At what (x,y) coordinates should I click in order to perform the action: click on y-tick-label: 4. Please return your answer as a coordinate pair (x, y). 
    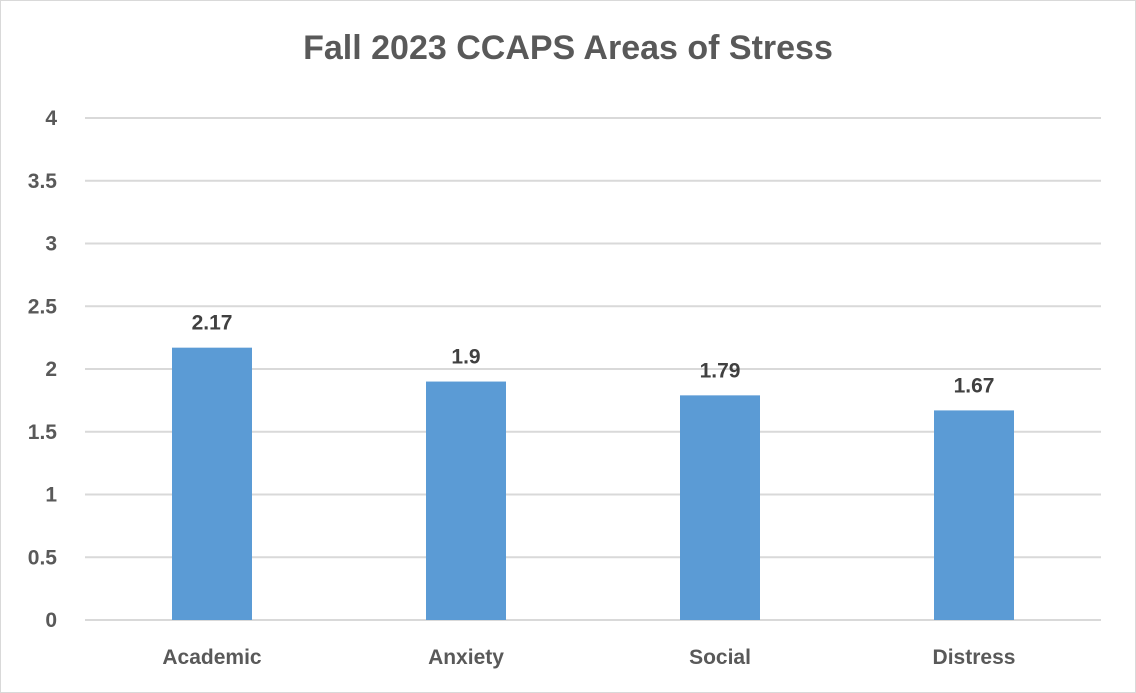
    Looking at the image, I should click on (51, 118).